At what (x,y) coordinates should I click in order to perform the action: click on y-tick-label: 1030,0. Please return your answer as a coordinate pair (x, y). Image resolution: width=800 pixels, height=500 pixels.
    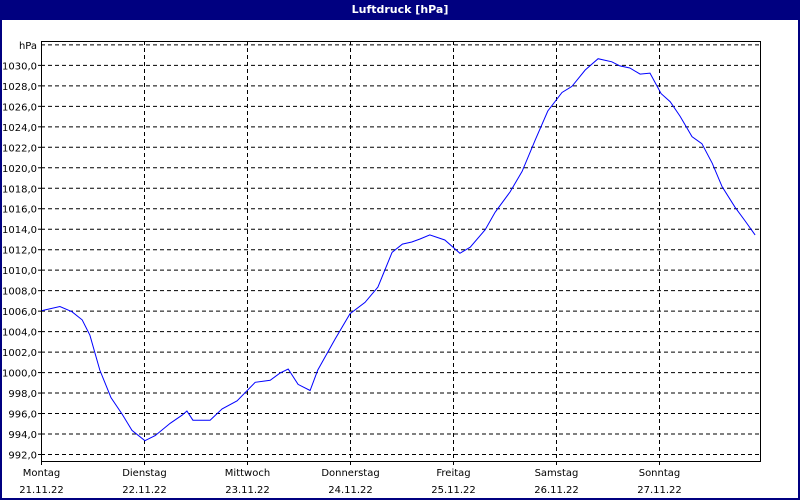
    Looking at the image, I should click on (19, 66).